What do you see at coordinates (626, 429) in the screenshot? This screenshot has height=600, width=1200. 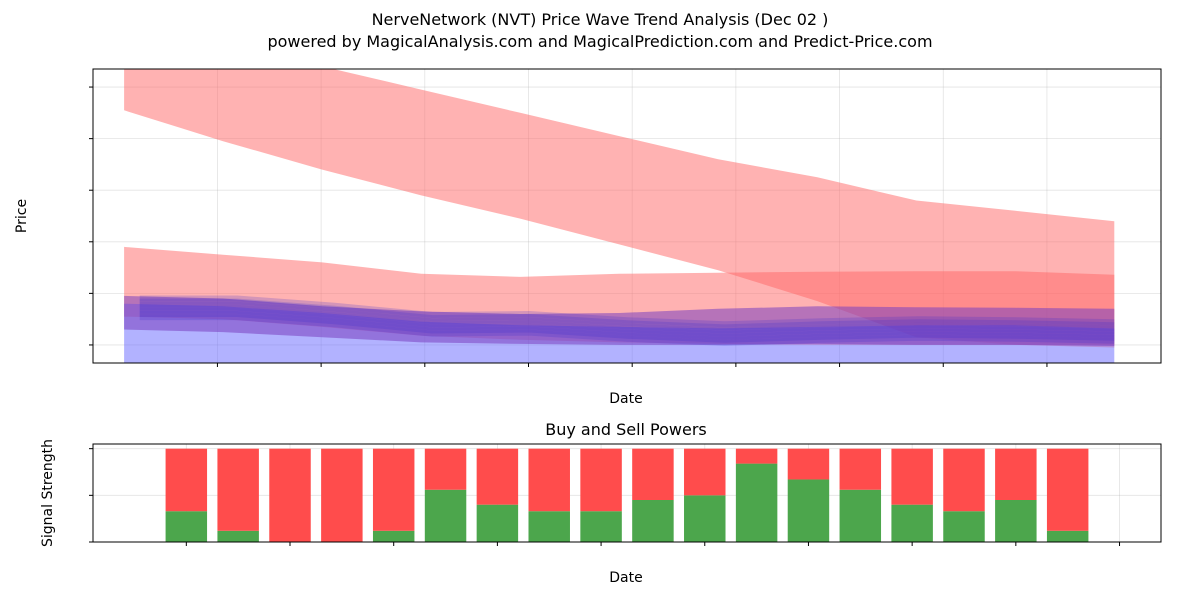 I see `power-chart-title: Buy and Sell Powers` at bounding box center [626, 429].